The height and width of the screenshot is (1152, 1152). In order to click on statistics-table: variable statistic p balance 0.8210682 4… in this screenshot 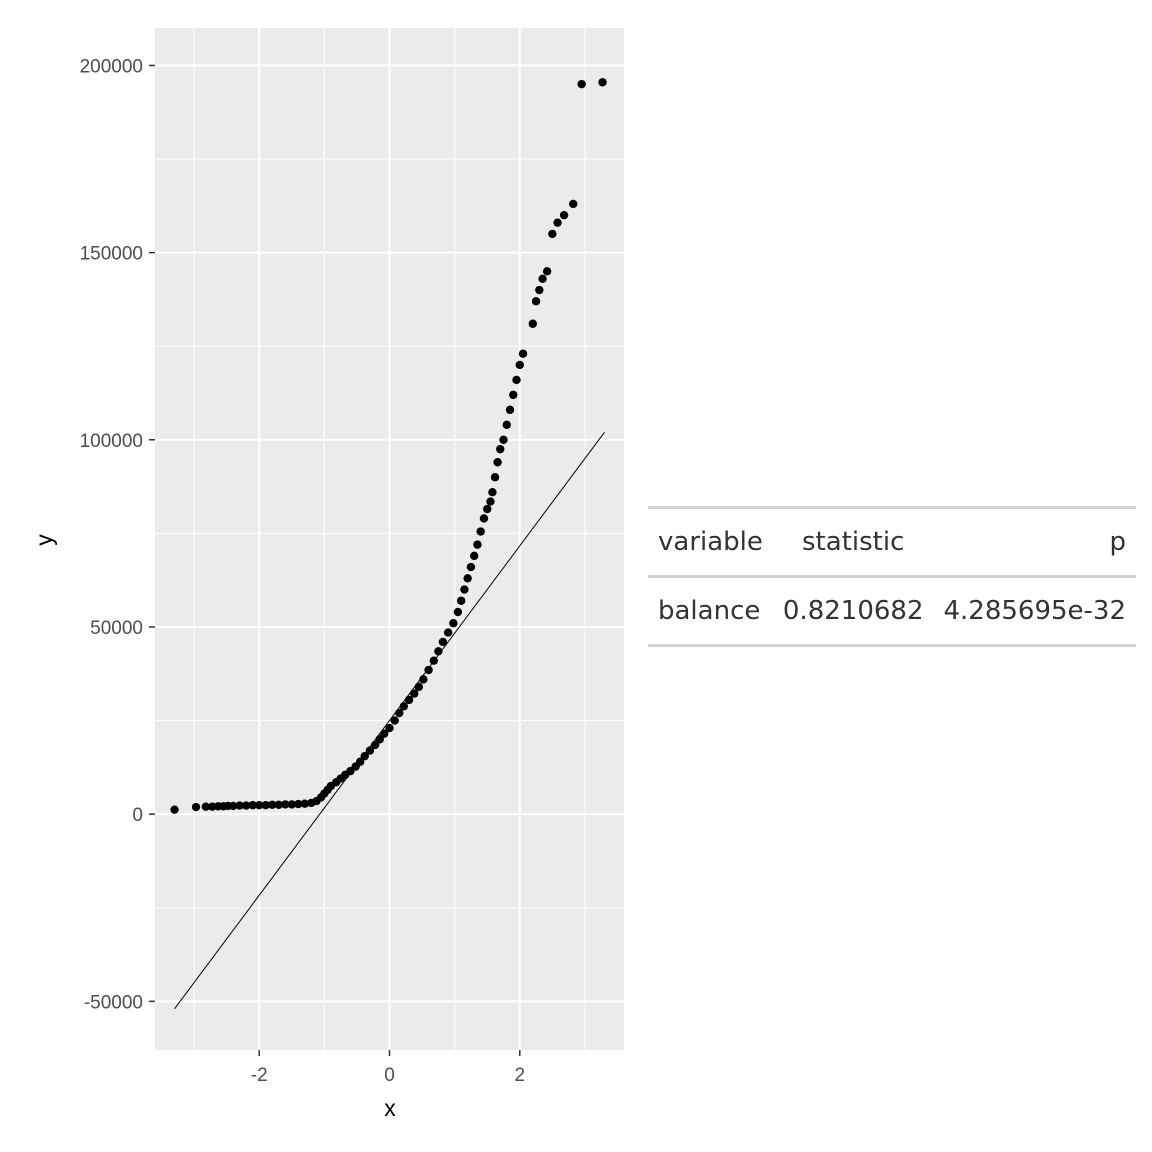, I will do `click(892, 576)`.